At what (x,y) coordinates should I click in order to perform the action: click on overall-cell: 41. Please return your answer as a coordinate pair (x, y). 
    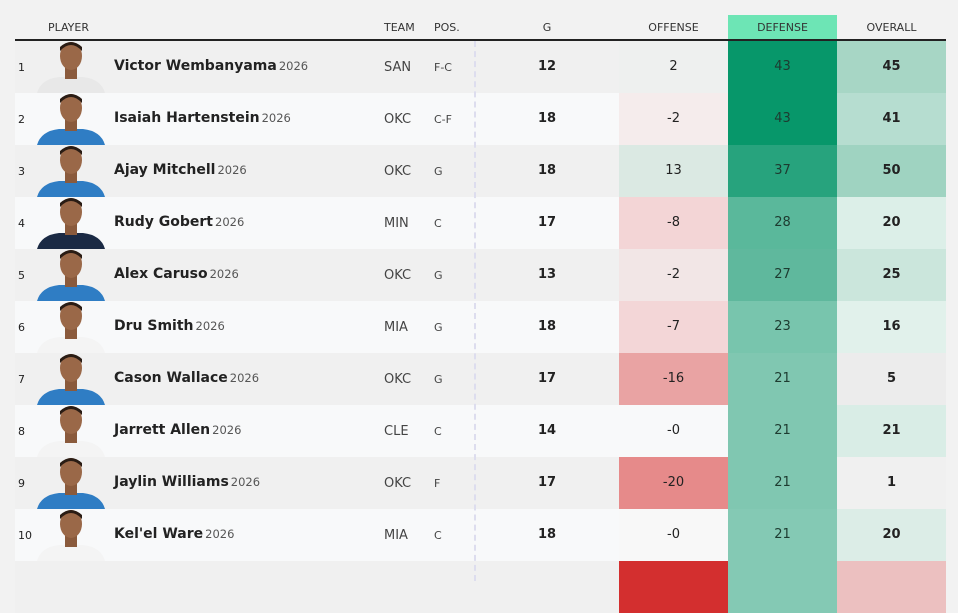
    Looking at the image, I should click on (891, 119).